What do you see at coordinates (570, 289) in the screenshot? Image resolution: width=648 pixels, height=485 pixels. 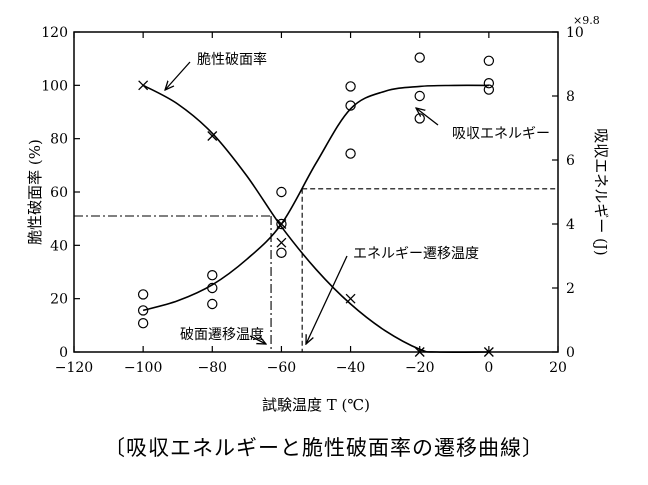 I see `y-right-tick-label: 2` at bounding box center [570, 289].